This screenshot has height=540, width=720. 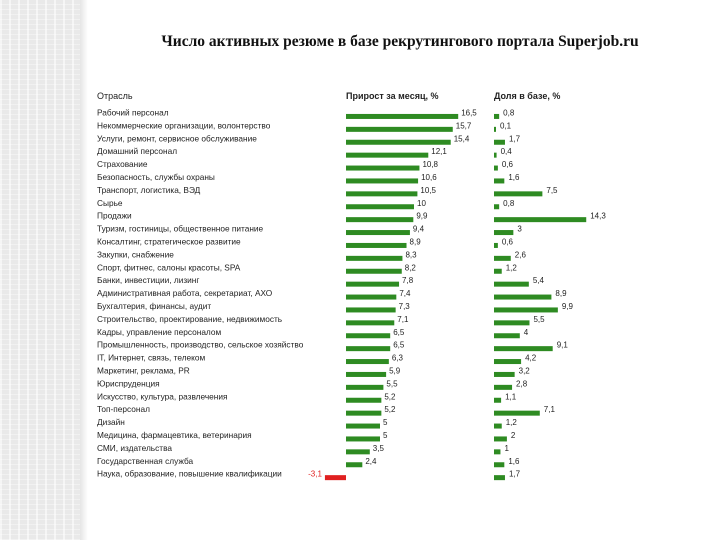 What do you see at coordinates (550, 409) in the screenshot?
I see `share-value-label: 7,1` at bounding box center [550, 409].